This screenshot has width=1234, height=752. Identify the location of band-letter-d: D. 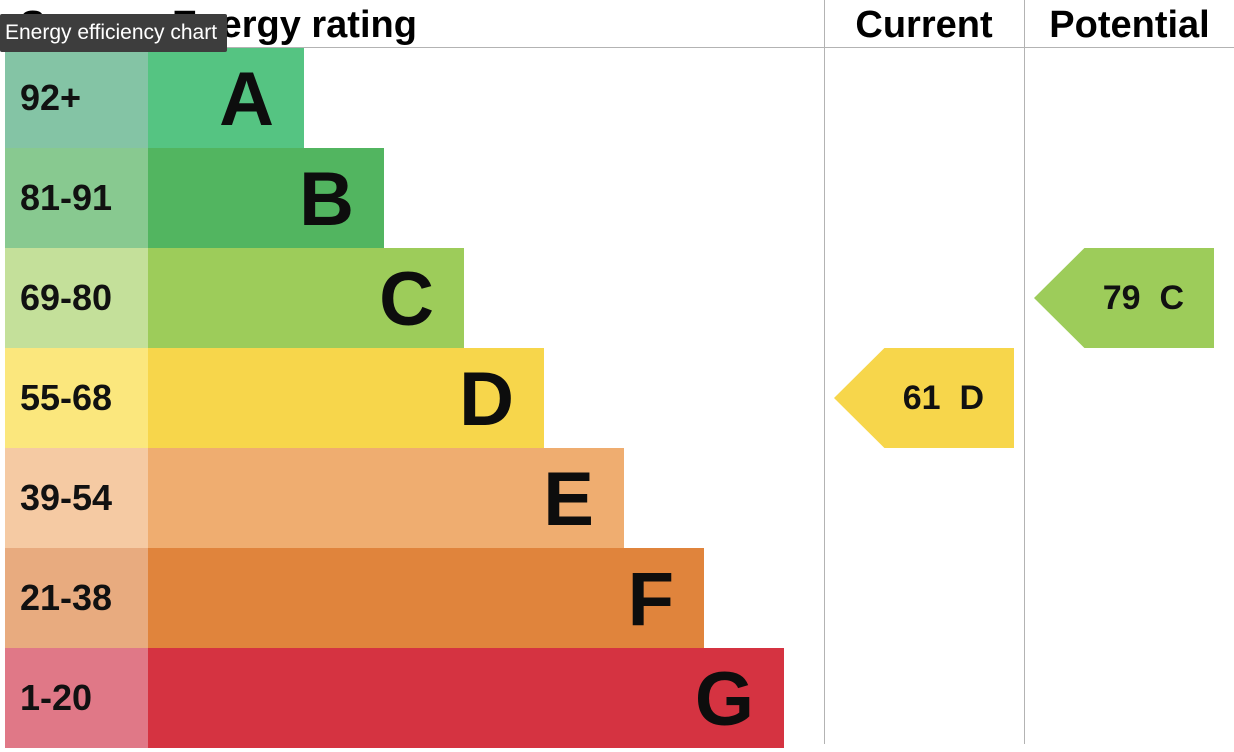
(486, 399).